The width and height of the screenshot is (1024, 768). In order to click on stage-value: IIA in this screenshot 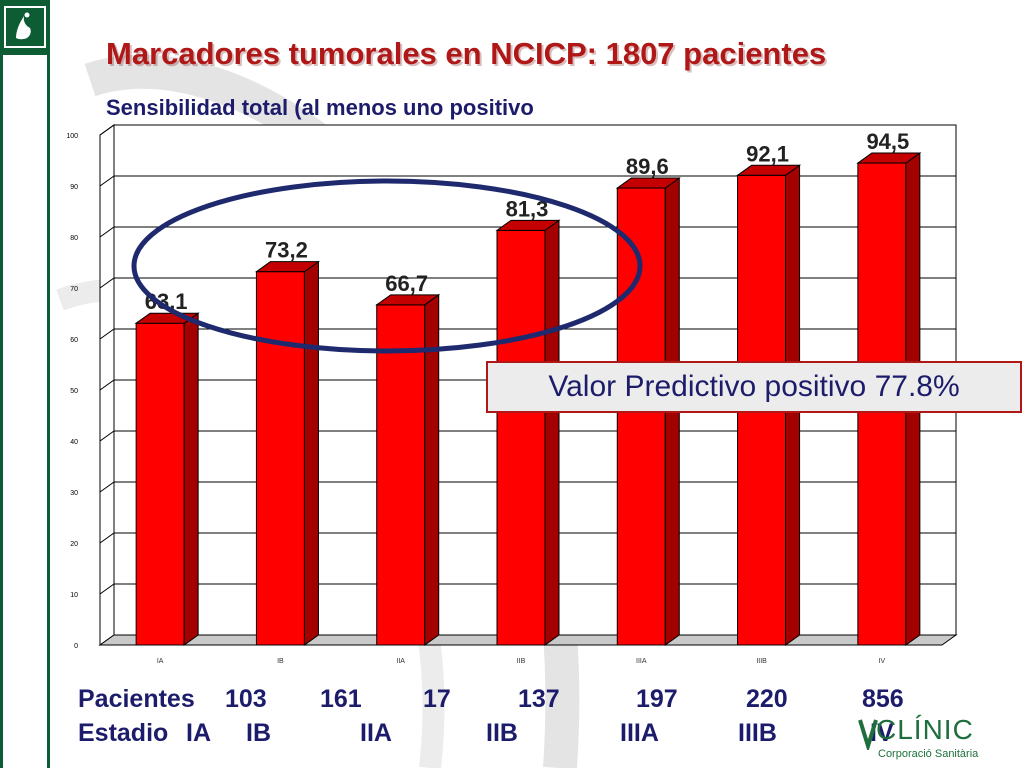, I will do `click(376, 733)`.